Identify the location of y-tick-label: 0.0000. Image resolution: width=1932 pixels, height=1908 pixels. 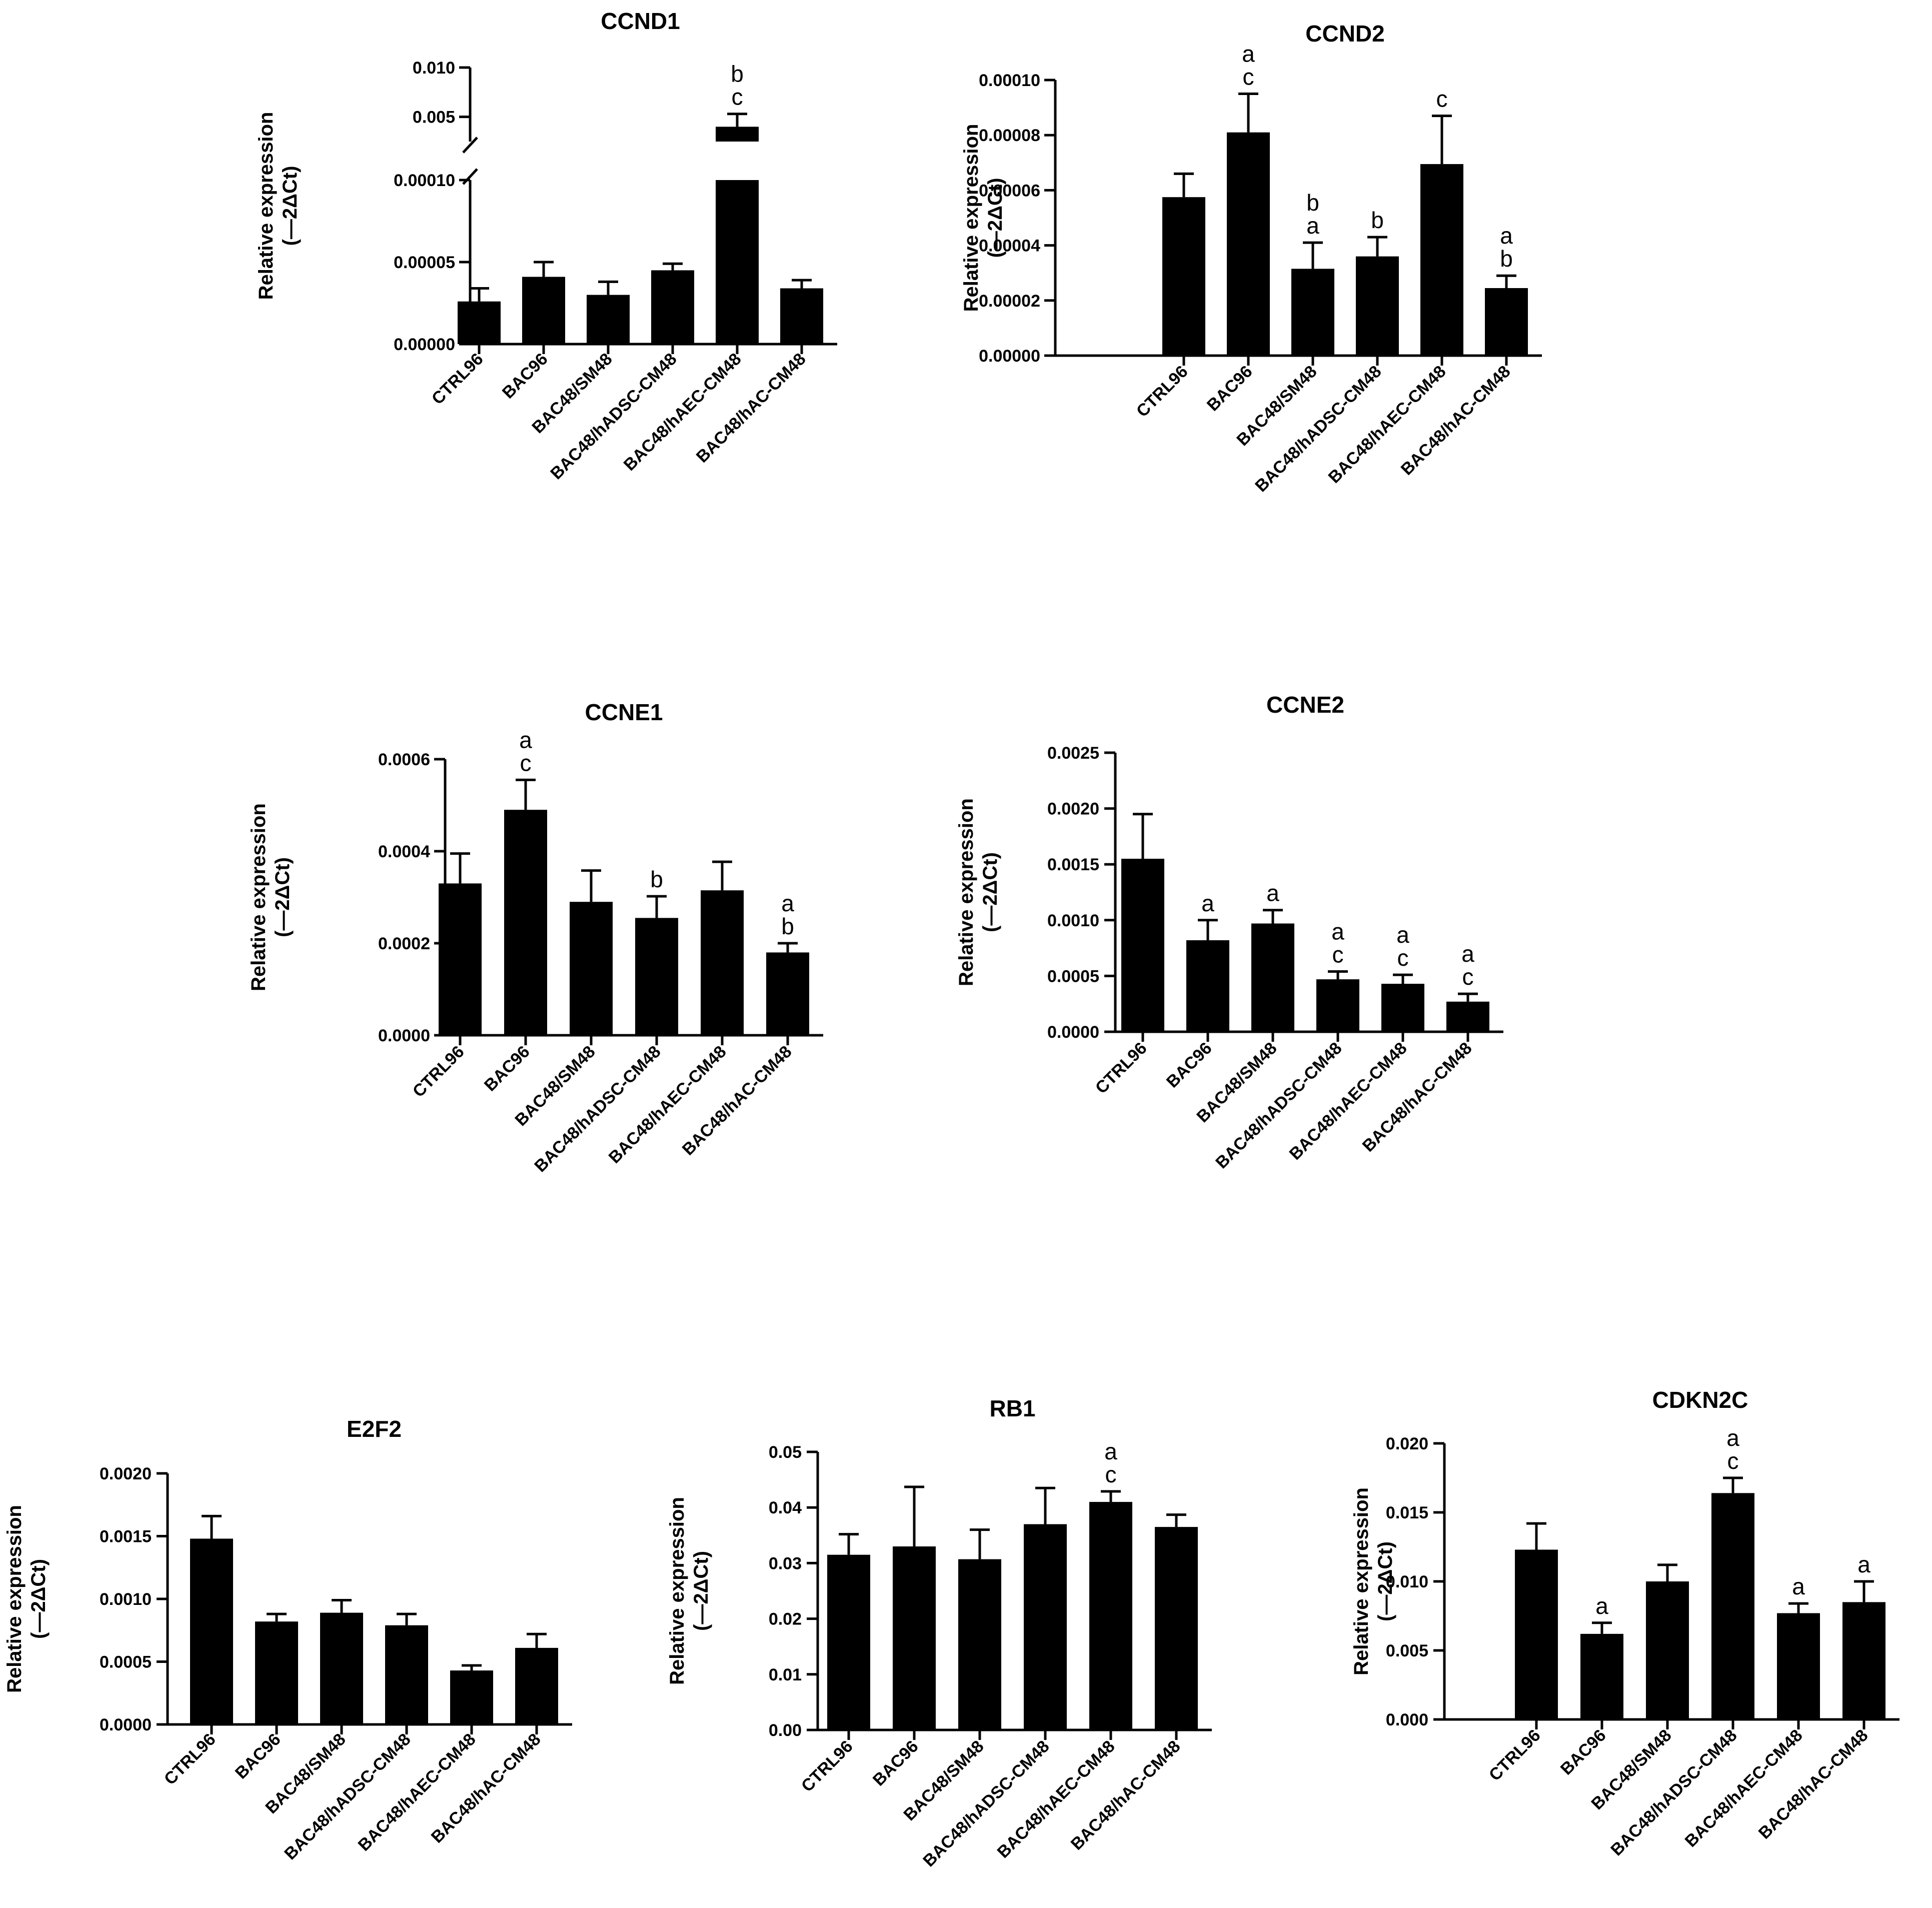
(126, 1724).